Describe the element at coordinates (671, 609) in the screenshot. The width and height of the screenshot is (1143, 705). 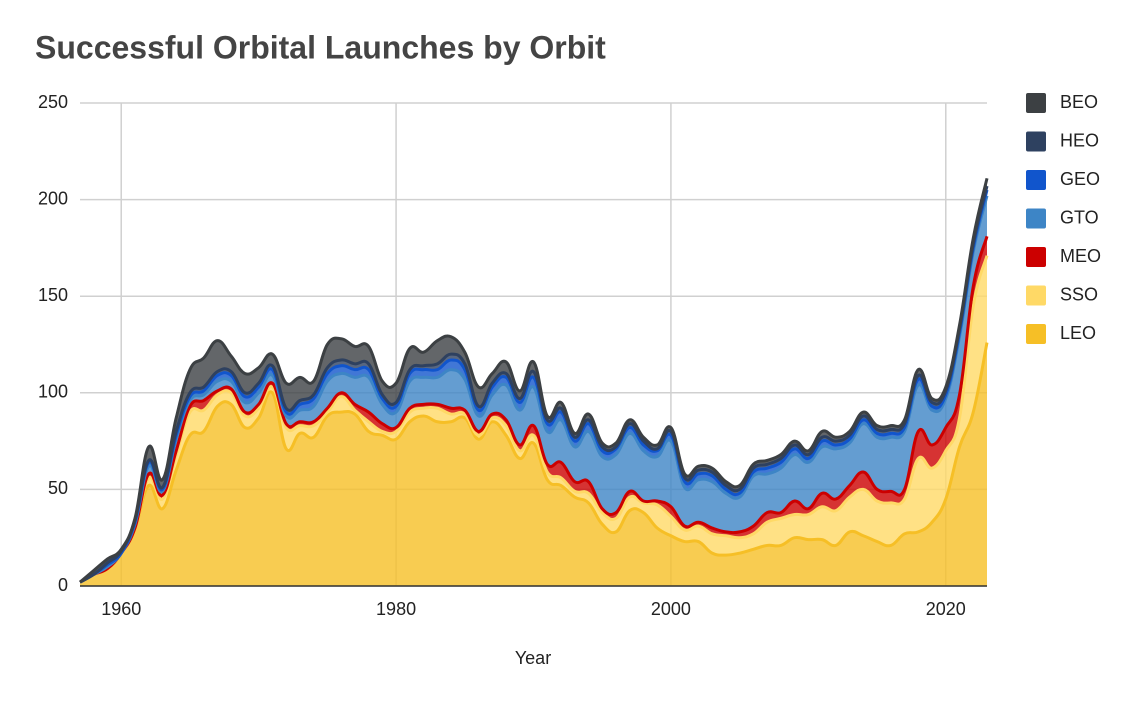
I see `x-tick-label: 2000` at that location.